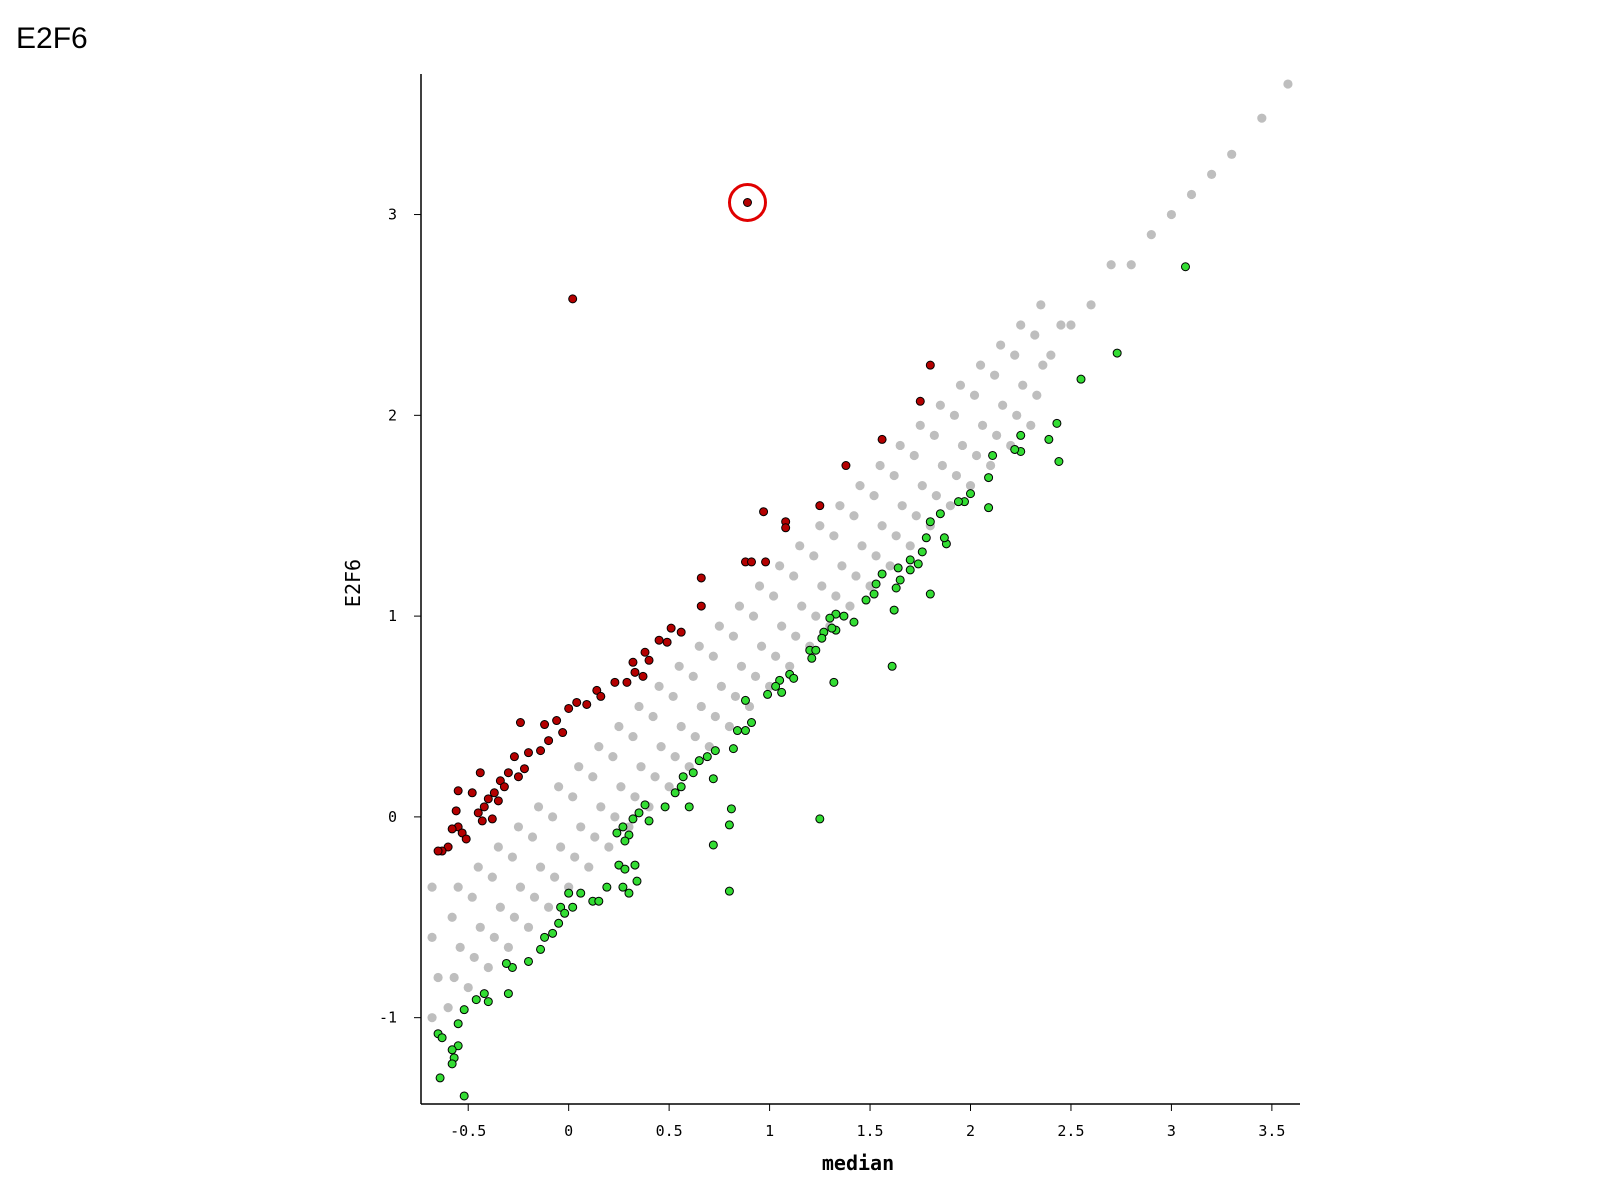  Describe the element at coordinates (392, 817) in the screenshot. I see `y-tick-label: 0` at that location.